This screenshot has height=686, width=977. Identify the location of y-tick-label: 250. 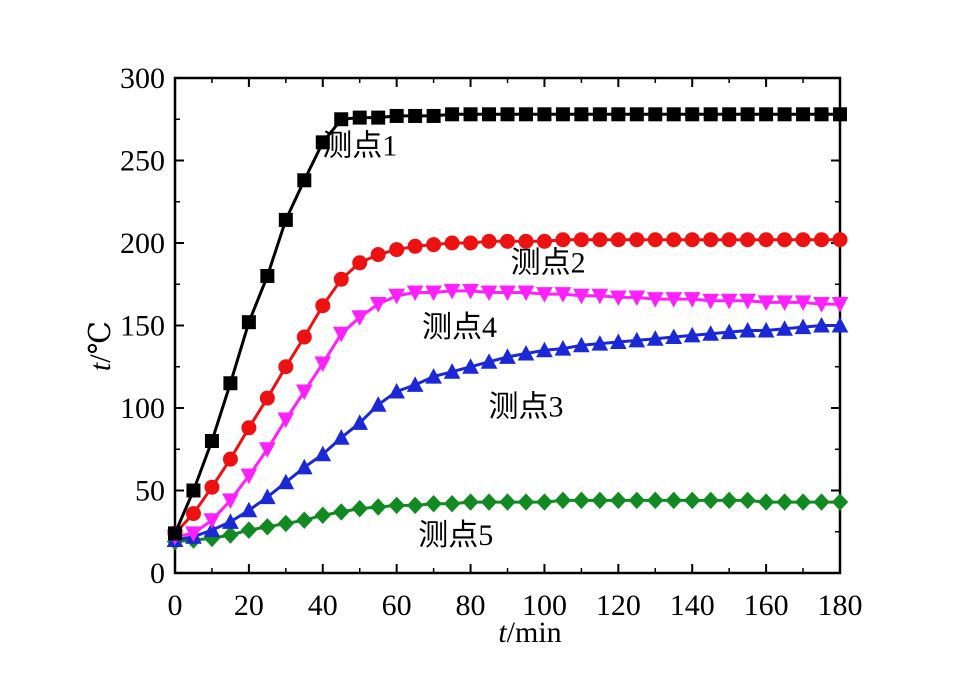
(142, 161).